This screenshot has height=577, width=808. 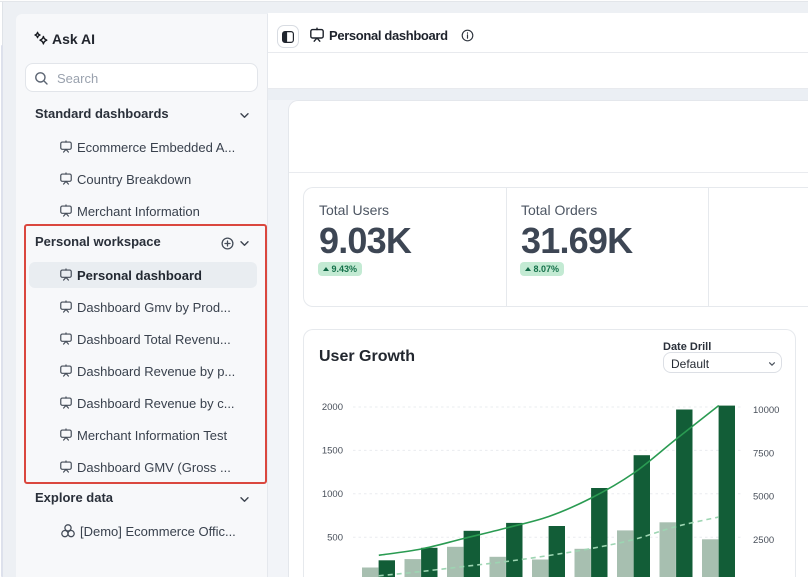 What do you see at coordinates (335, 537) in the screenshot?
I see `svg-text: 500` at bounding box center [335, 537].